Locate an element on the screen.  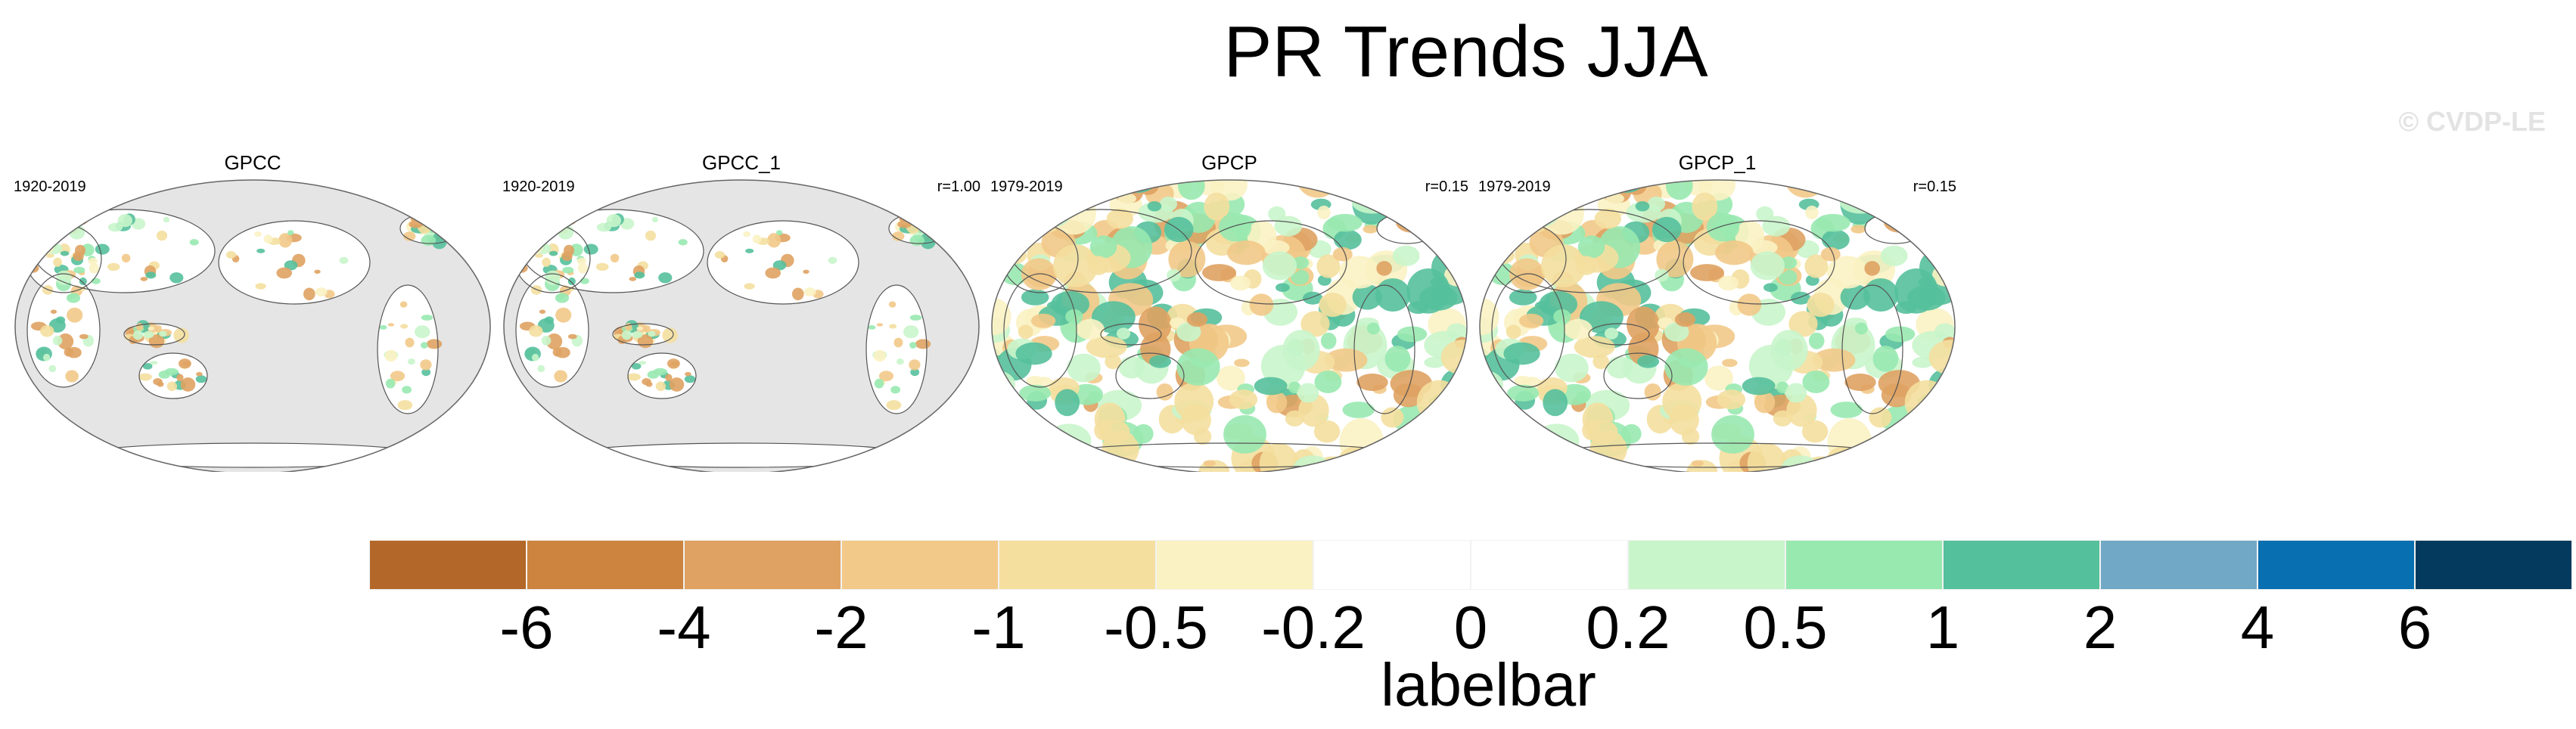
labelbar is located at coordinates (1470, 565).